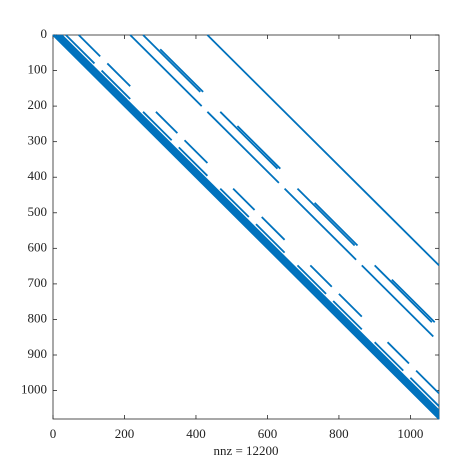 This screenshot has height=474, width=474. I want to click on y-tick-label: 0, so click(44, 33).